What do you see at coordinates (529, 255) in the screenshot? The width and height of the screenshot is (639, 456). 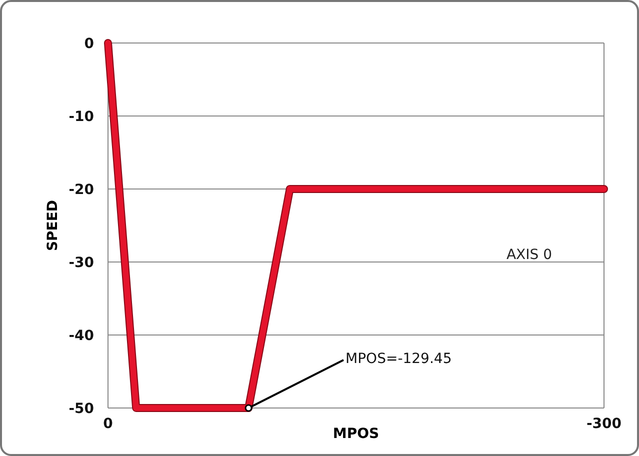 I see `text: AXIS 0` at bounding box center [529, 255].